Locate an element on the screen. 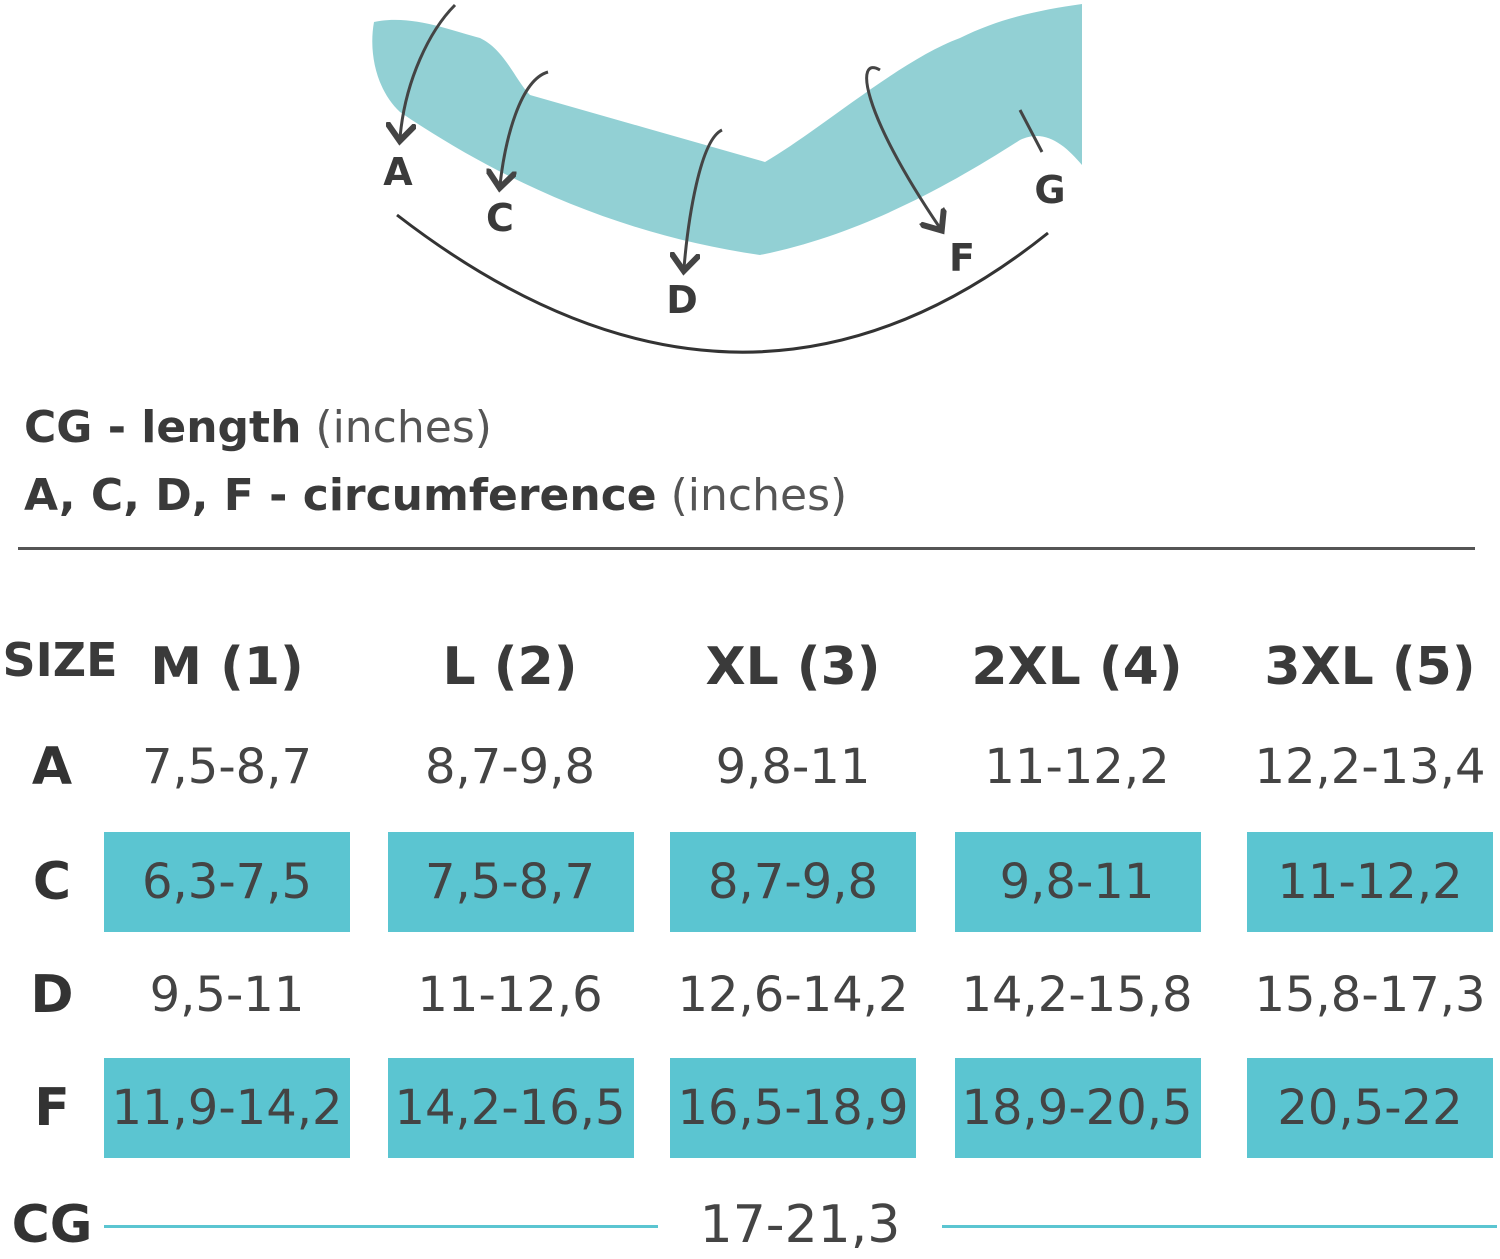 This screenshot has width=1500, height=1259. column-header: 3XL (5) is located at coordinates (1370, 667).